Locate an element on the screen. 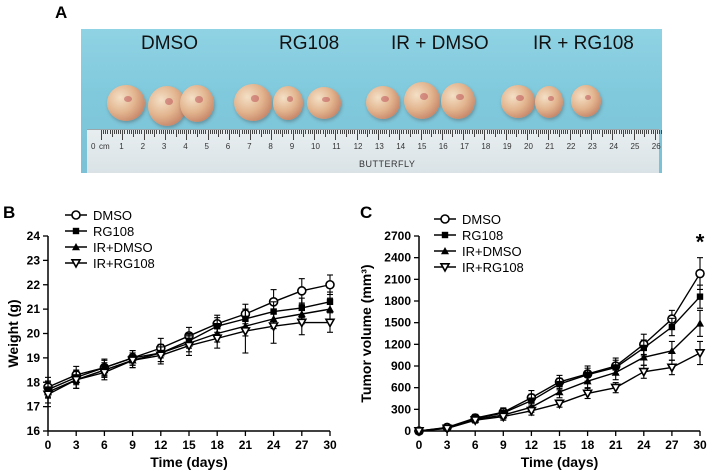  panel-label-c: C is located at coordinates (366, 212).